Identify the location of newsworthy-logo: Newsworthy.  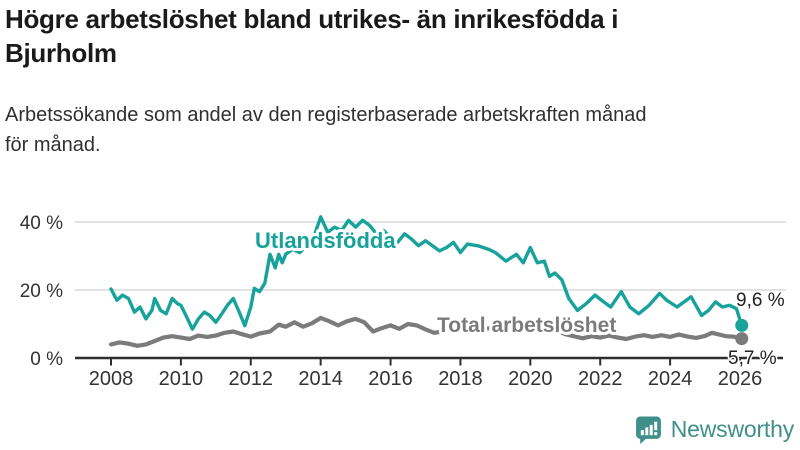
(714, 429).